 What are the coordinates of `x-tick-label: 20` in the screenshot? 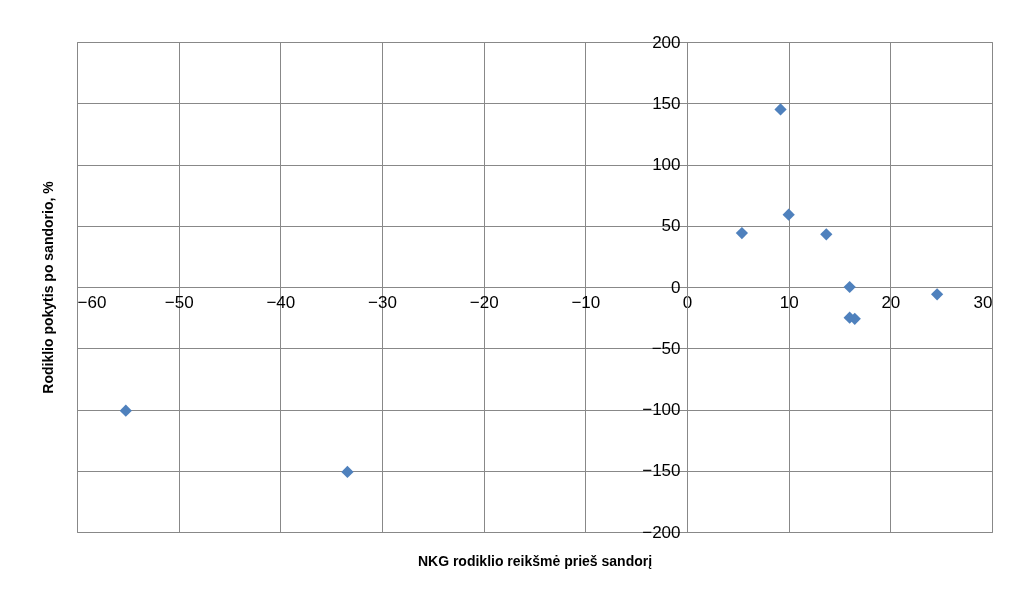 It's located at (891, 302).